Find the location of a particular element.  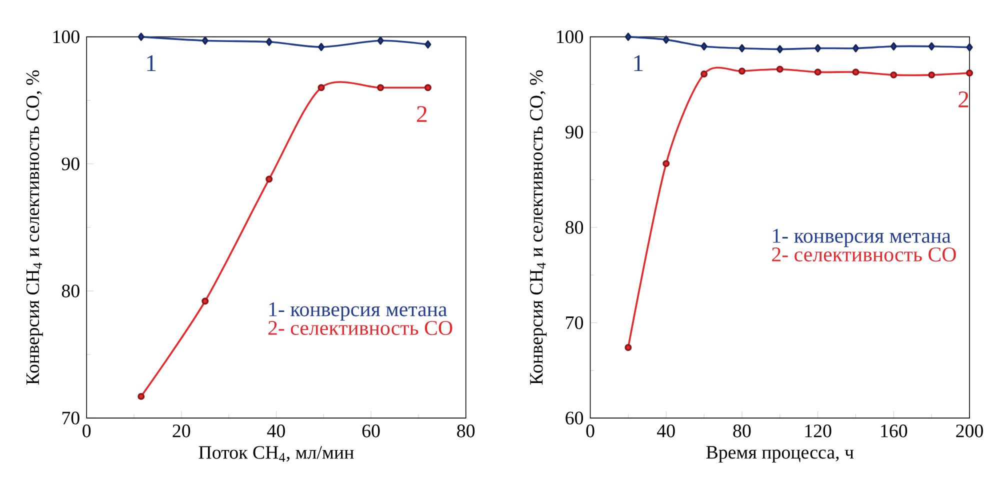

x-axis-title: Поток CH$_{4}$, мл/мин is located at coordinates (276, 454).